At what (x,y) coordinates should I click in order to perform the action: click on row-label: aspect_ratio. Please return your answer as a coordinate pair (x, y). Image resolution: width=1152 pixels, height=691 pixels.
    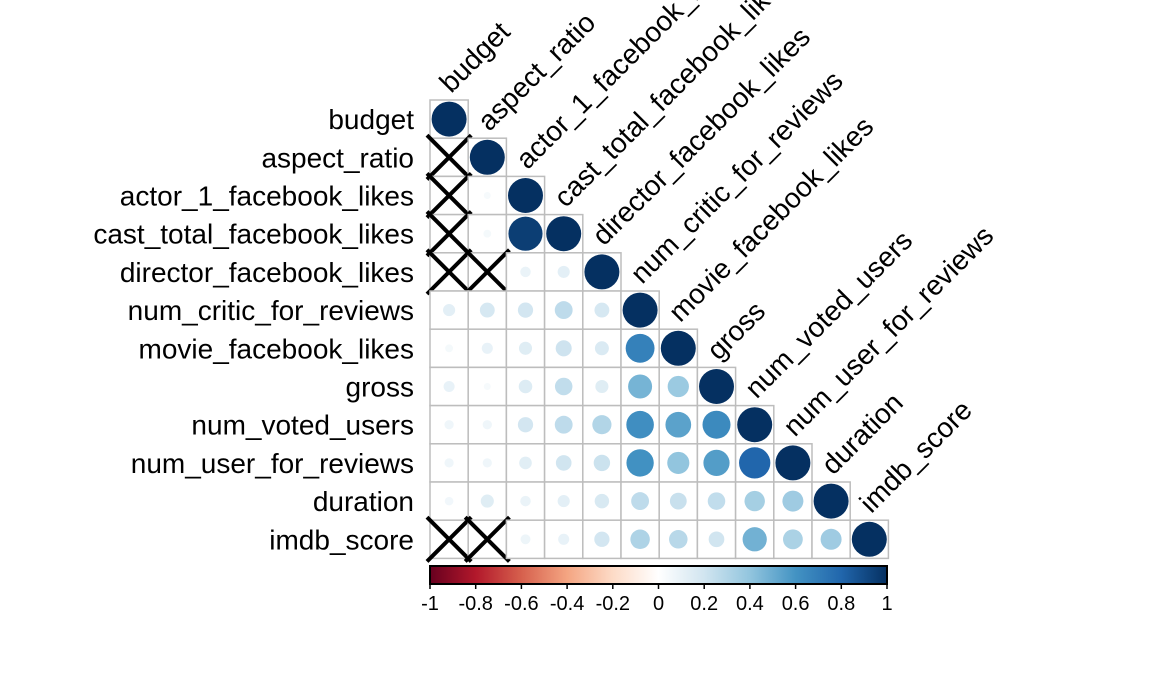
    Looking at the image, I should click on (337, 157).